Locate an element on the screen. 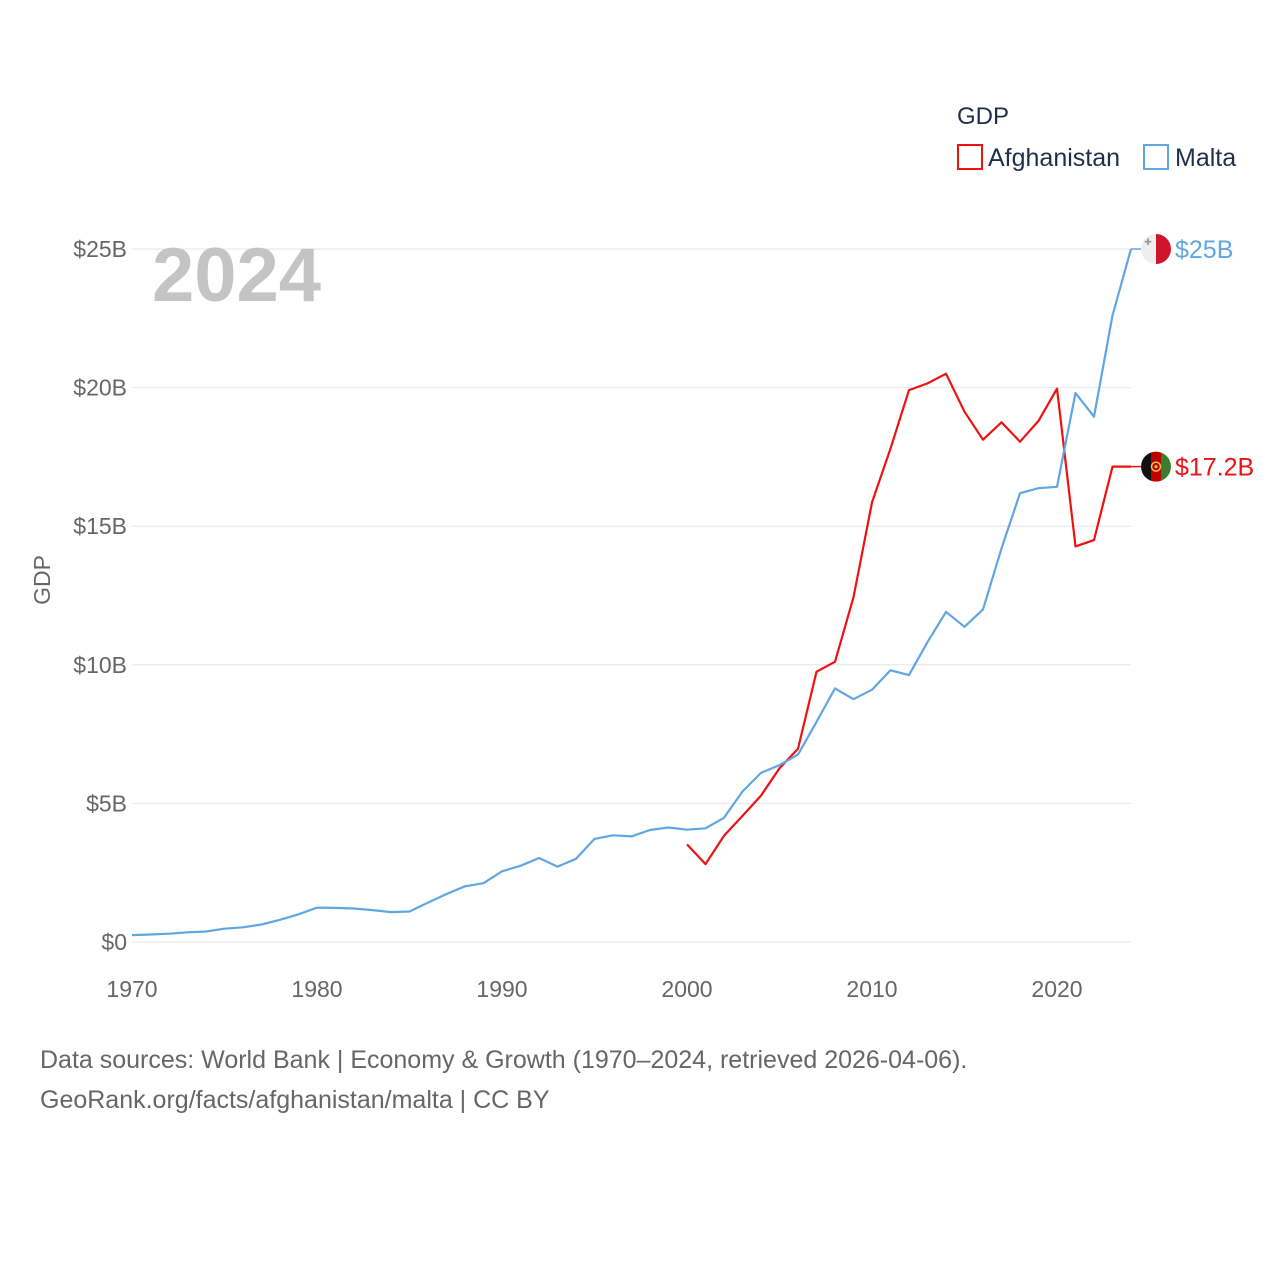 This screenshot has height=1280, width=1280. x-axis-ticks: 1970 1980 1990 2000 2010 2020 is located at coordinates (594, 989).